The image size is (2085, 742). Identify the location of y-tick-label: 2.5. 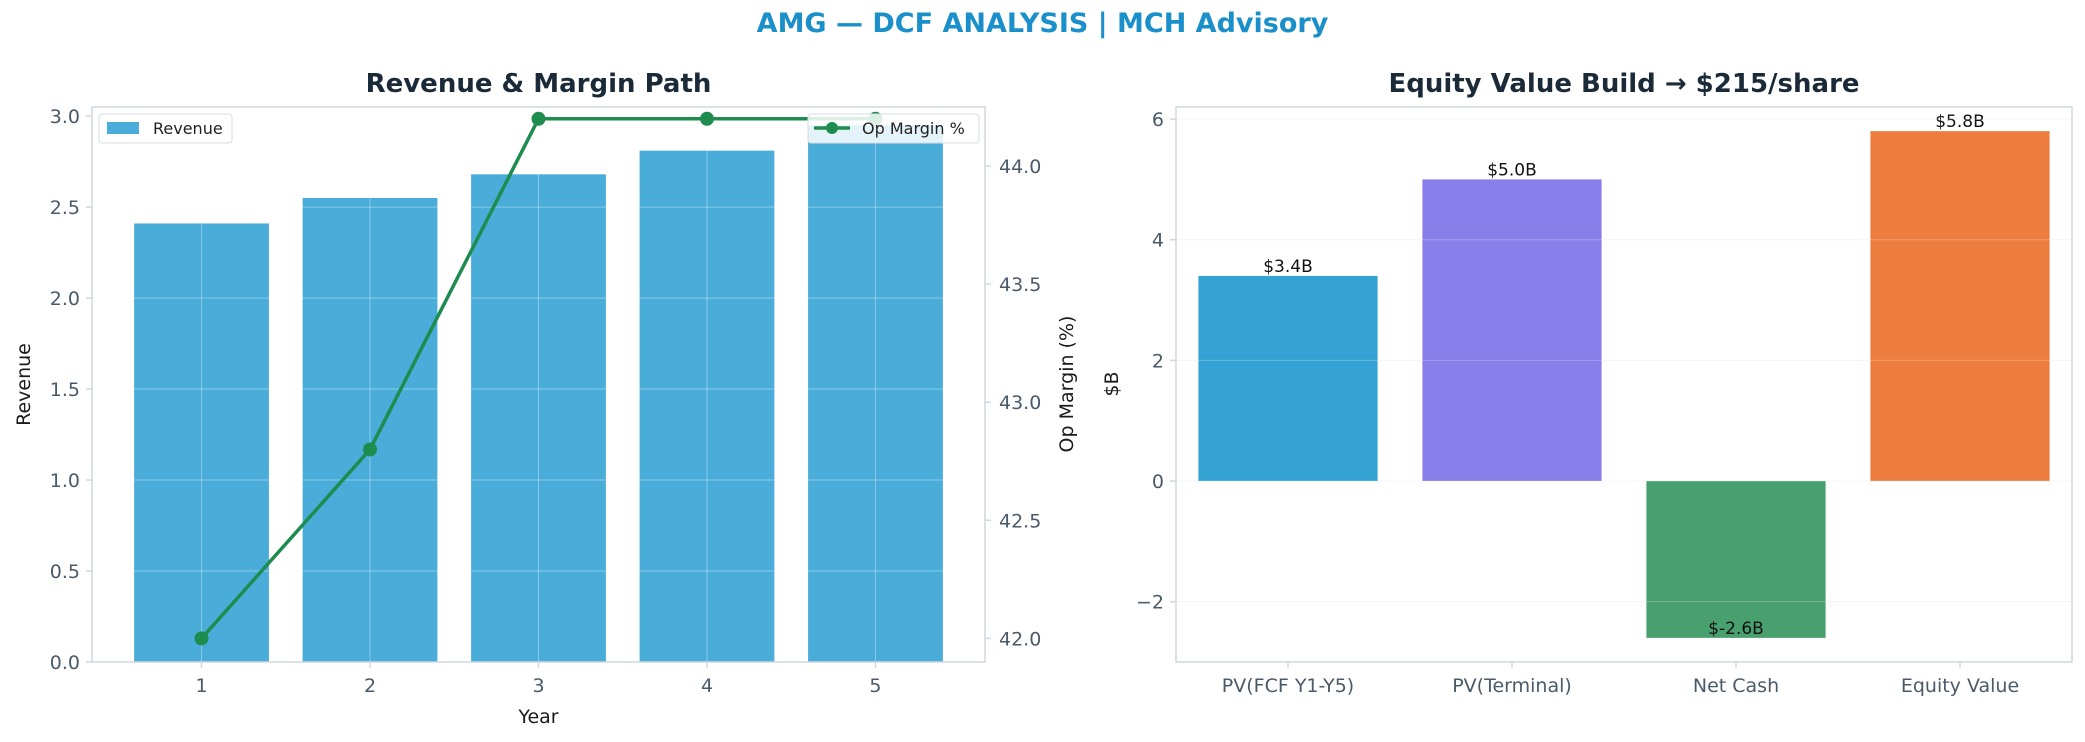
(65, 208).